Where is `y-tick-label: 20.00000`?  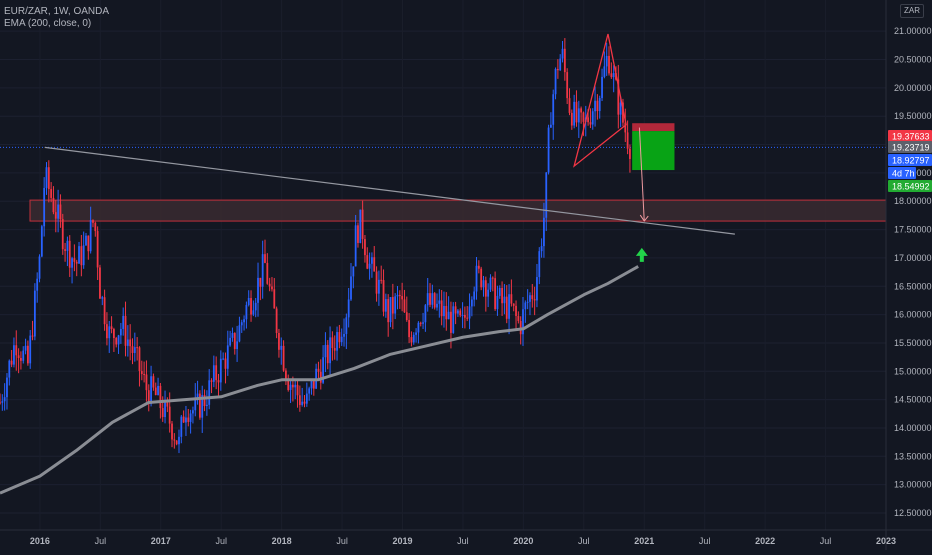
y-tick-label: 20.00000 is located at coordinates (913, 88).